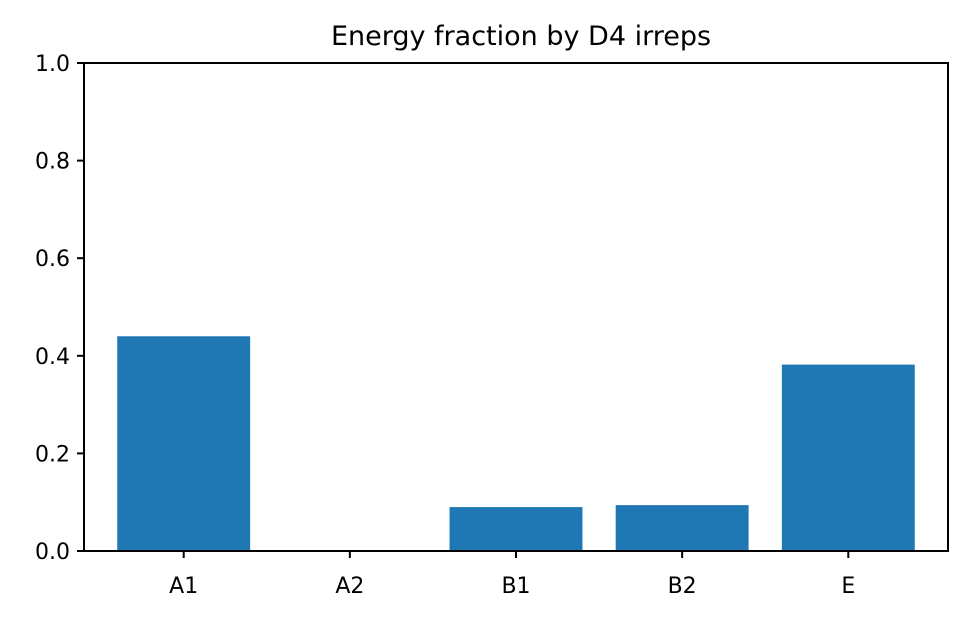 The height and width of the screenshot is (619, 980). What do you see at coordinates (848, 457) in the screenshot?
I see `bar-e` at bounding box center [848, 457].